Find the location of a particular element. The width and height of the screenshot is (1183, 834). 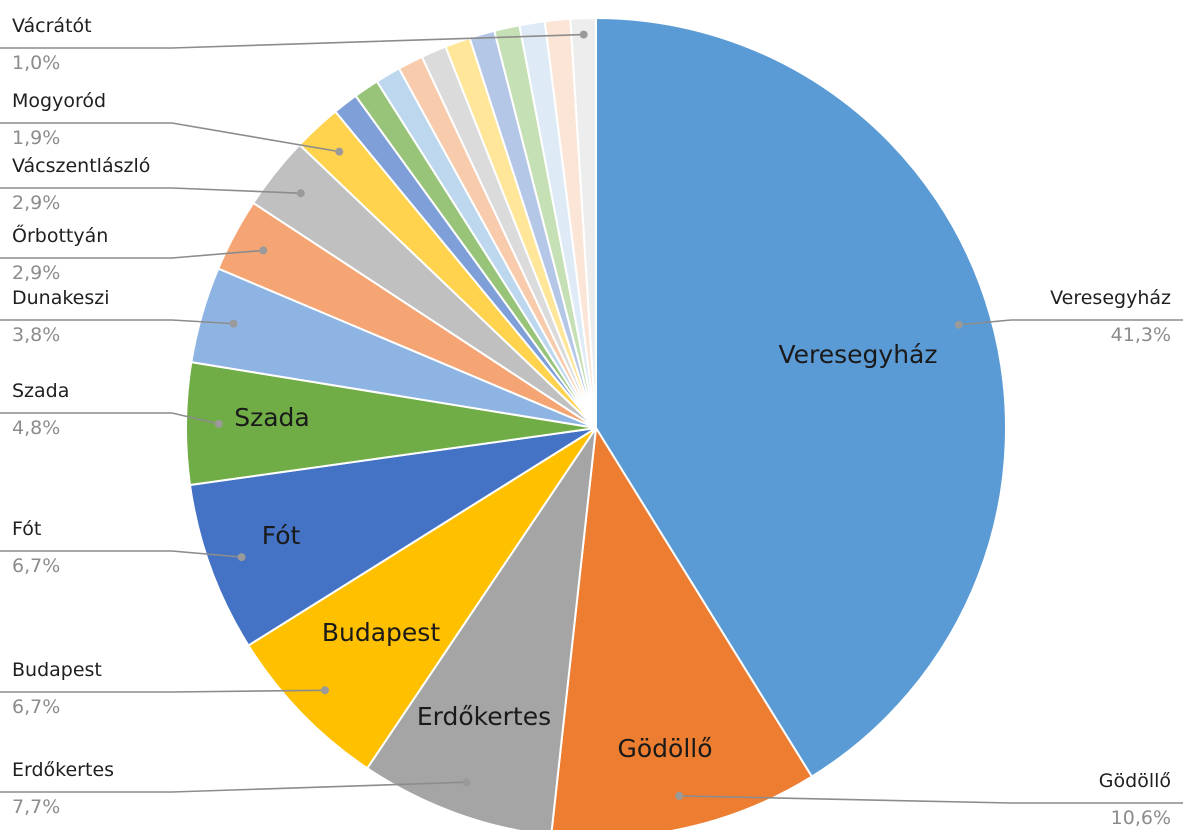

slice-name-label: Szada is located at coordinates (40, 391).